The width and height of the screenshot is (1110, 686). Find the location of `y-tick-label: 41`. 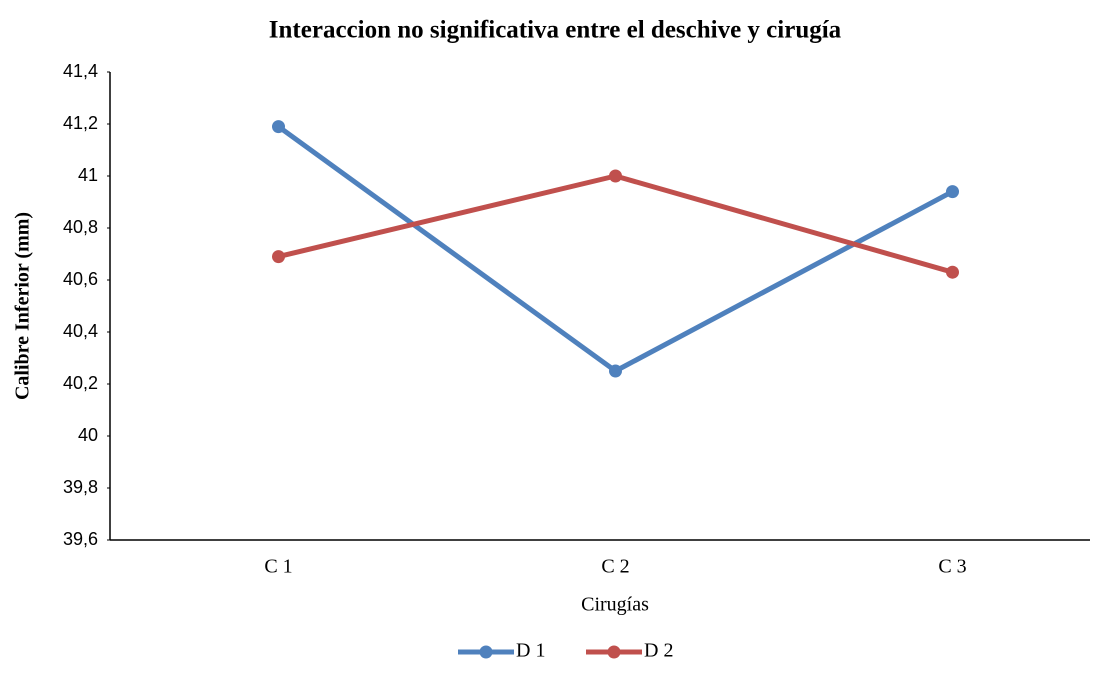

y-tick-label: 41 is located at coordinates (88, 175).